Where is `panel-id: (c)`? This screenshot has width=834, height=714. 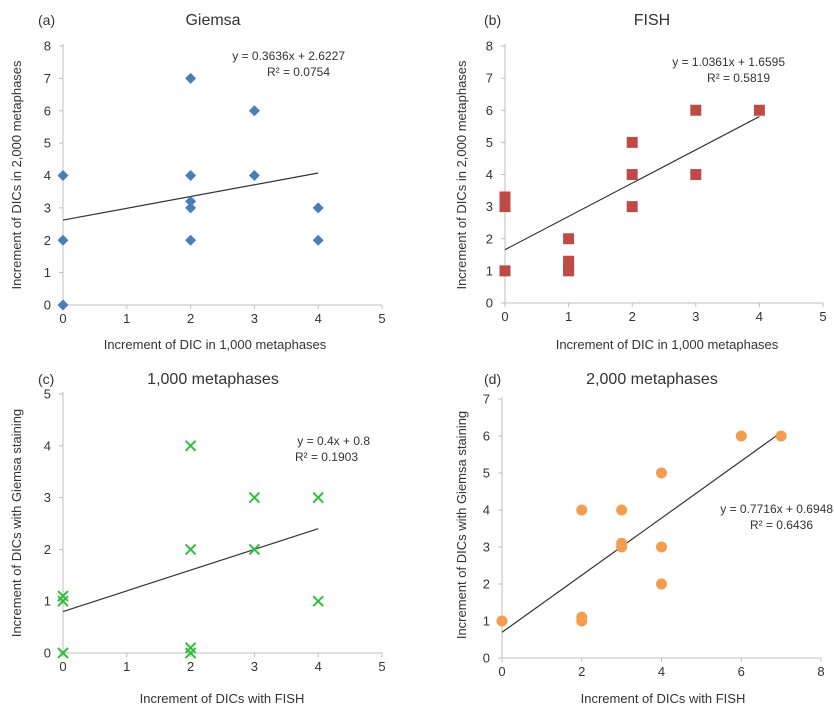
panel-id: (c) is located at coordinates (46, 379).